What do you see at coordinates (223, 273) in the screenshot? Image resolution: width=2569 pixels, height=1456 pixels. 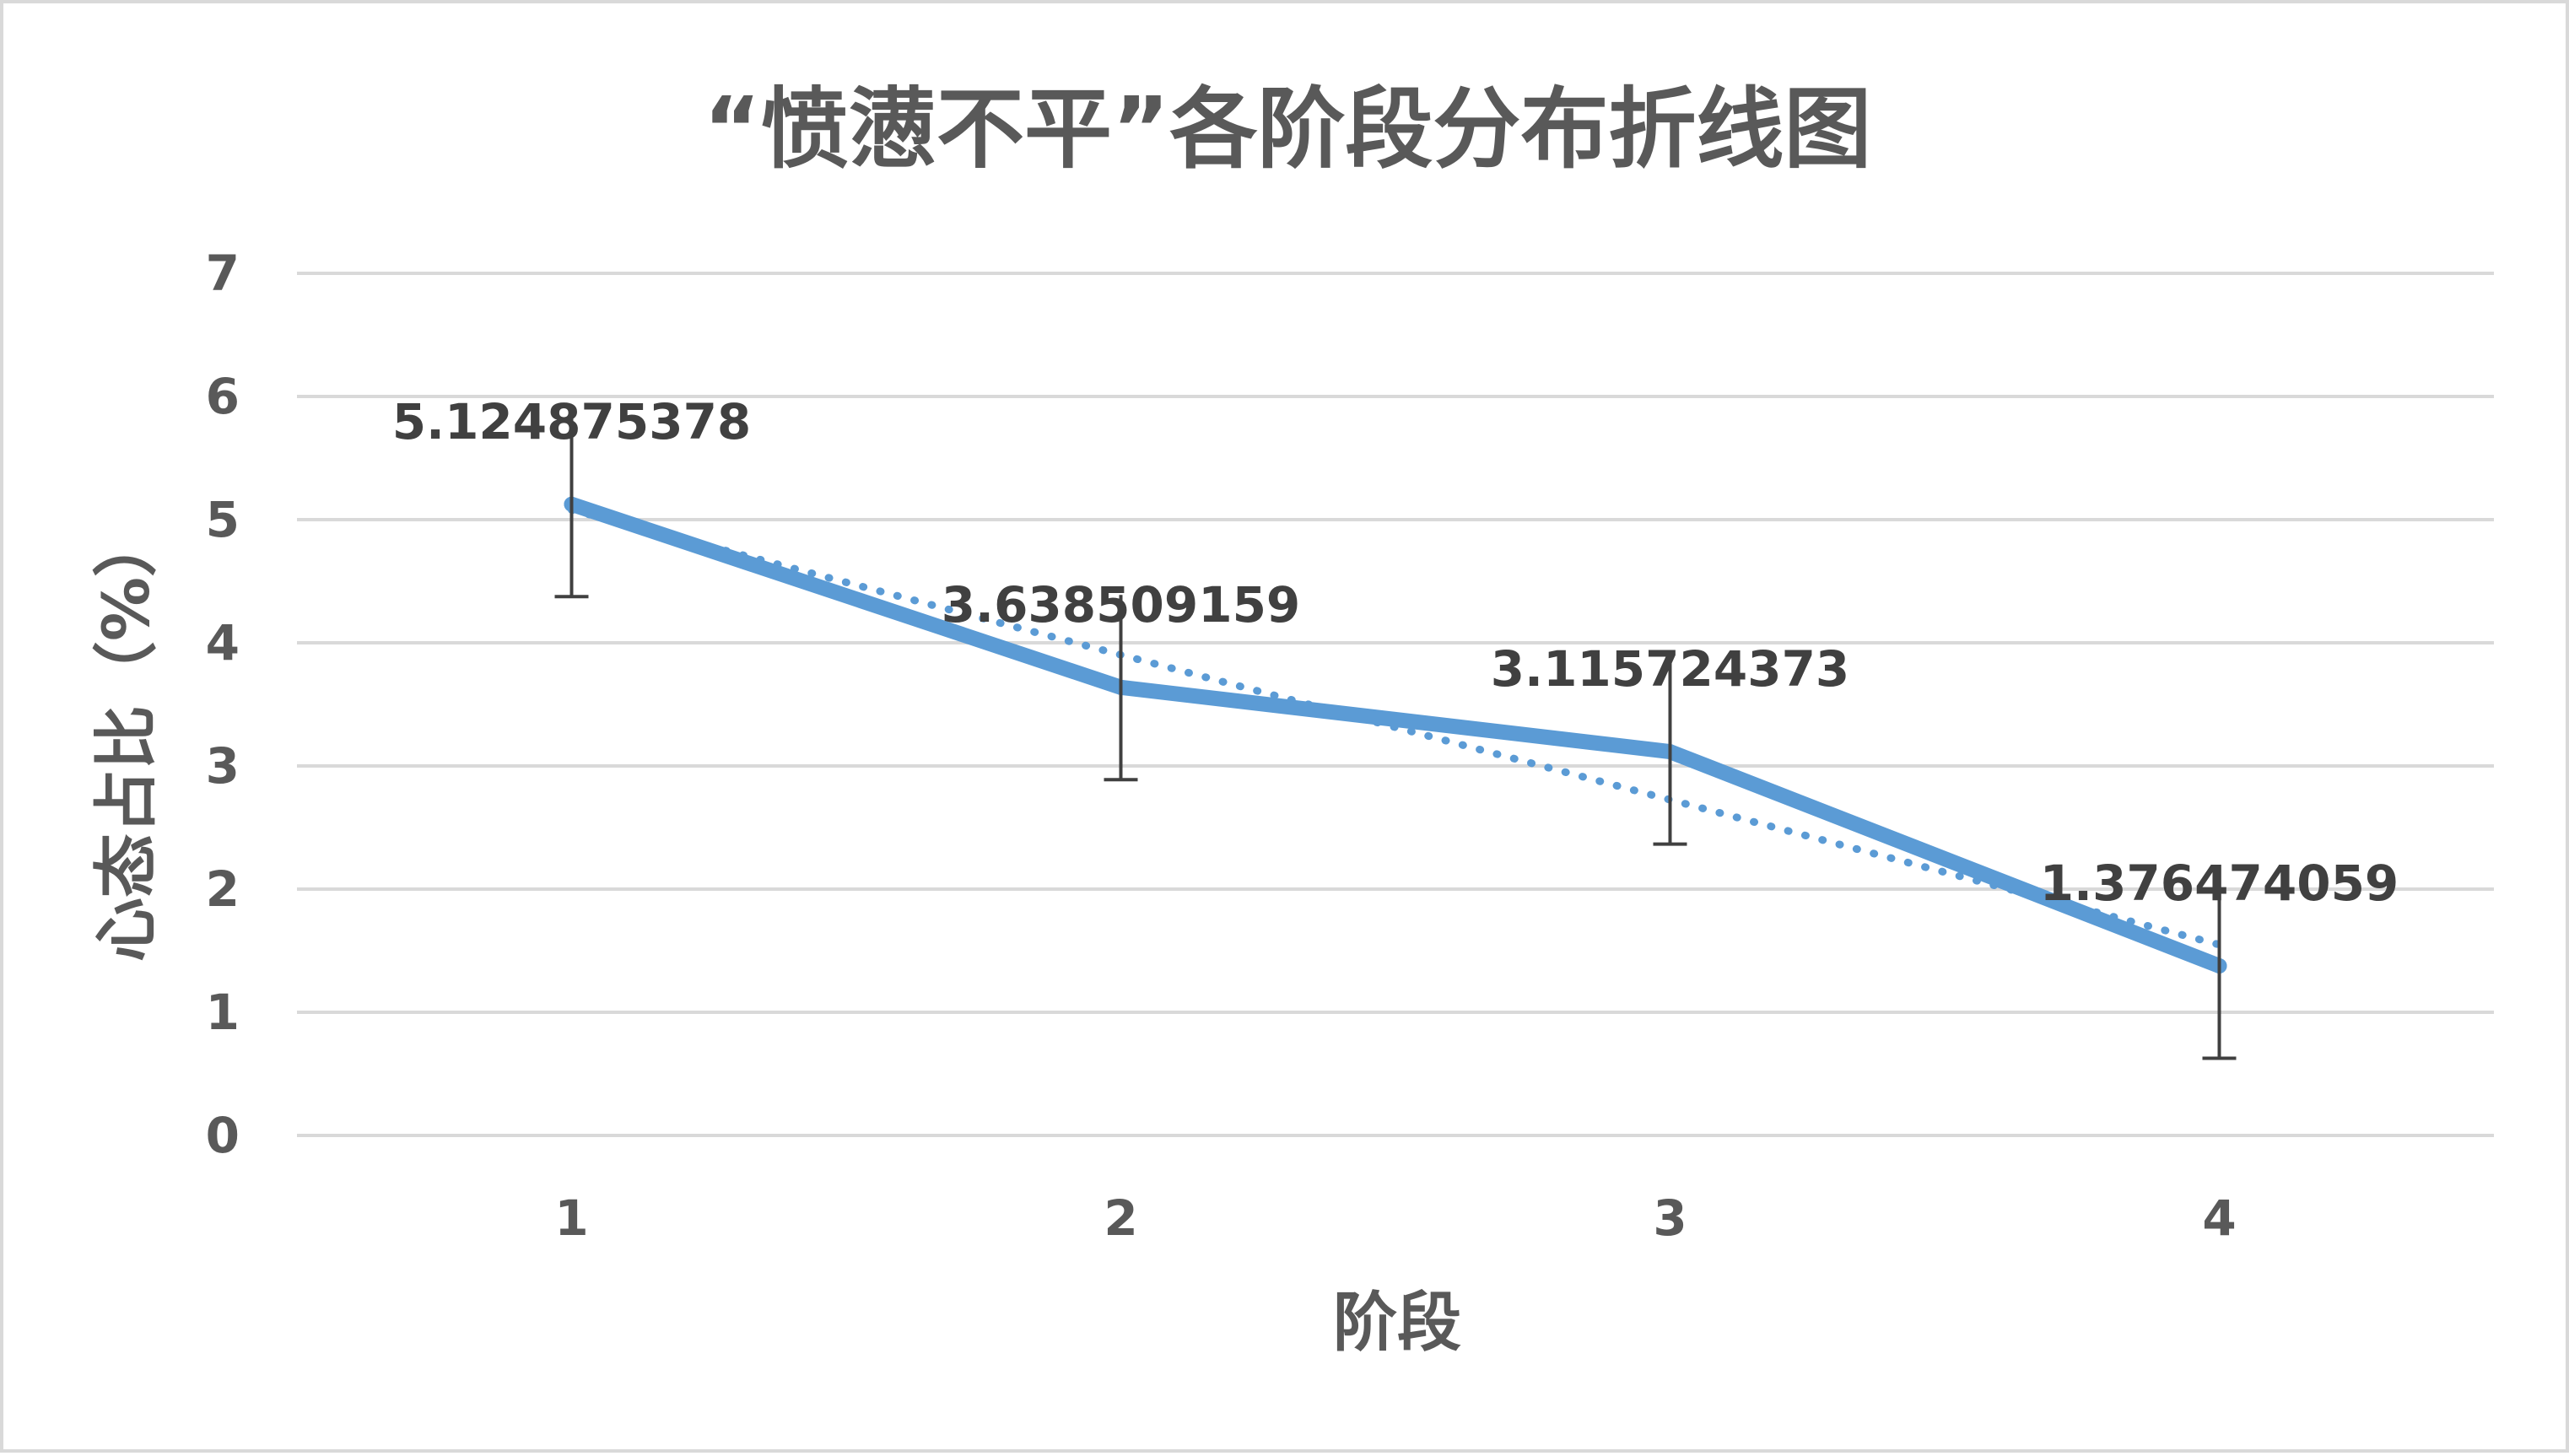 I see `y-tick-label: 7` at bounding box center [223, 273].